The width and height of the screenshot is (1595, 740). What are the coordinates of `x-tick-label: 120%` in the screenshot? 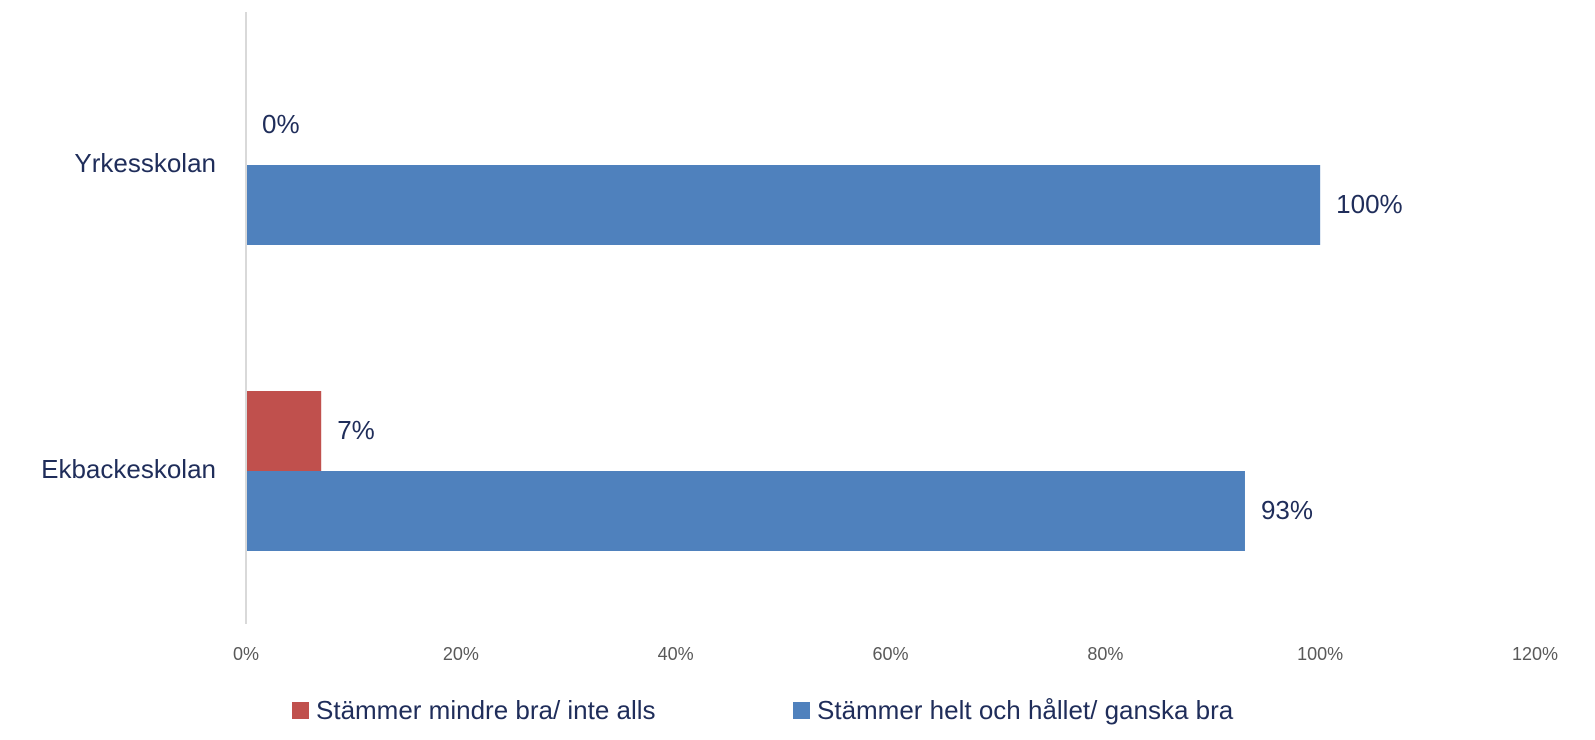 It's located at (1535, 654).